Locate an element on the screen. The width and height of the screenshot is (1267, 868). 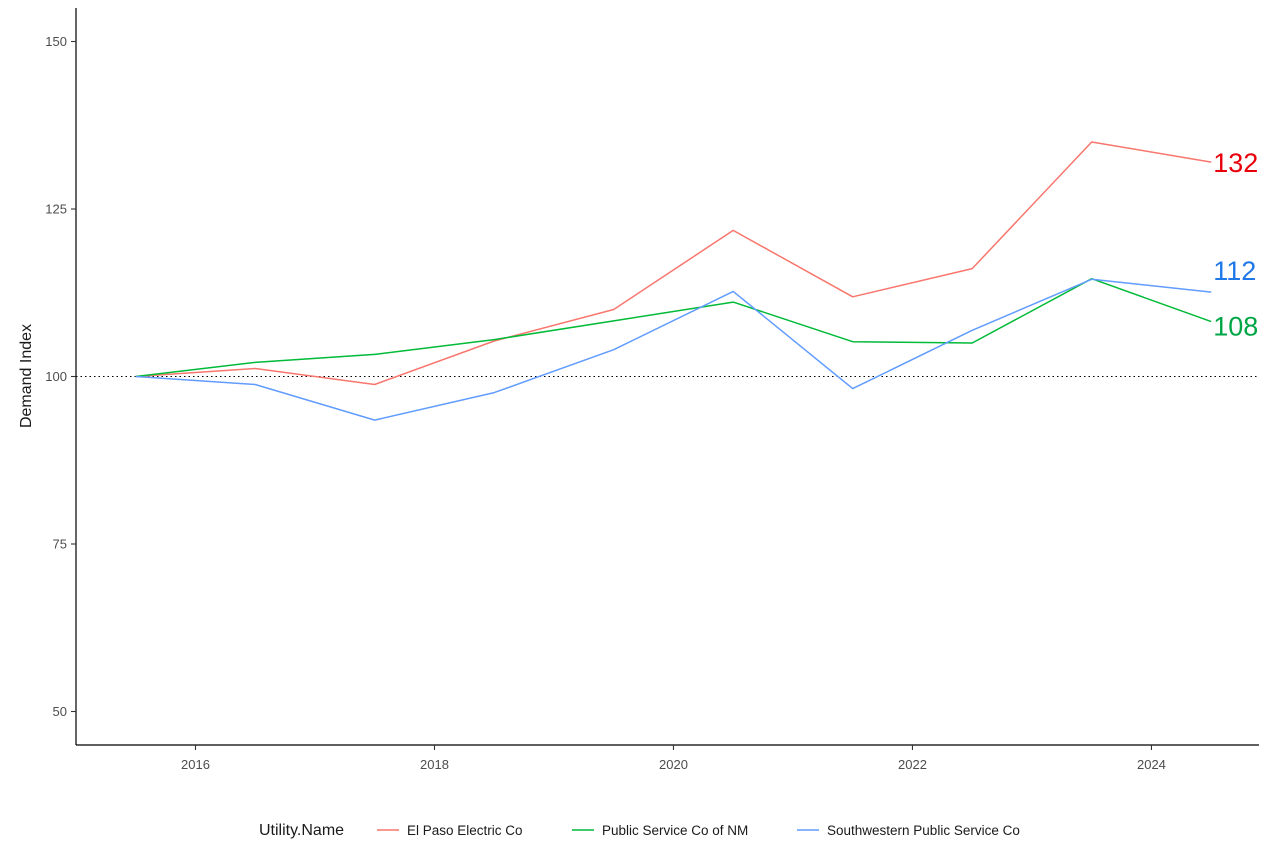
legend-item-label: El Paso Electric Co is located at coordinates (465, 830).